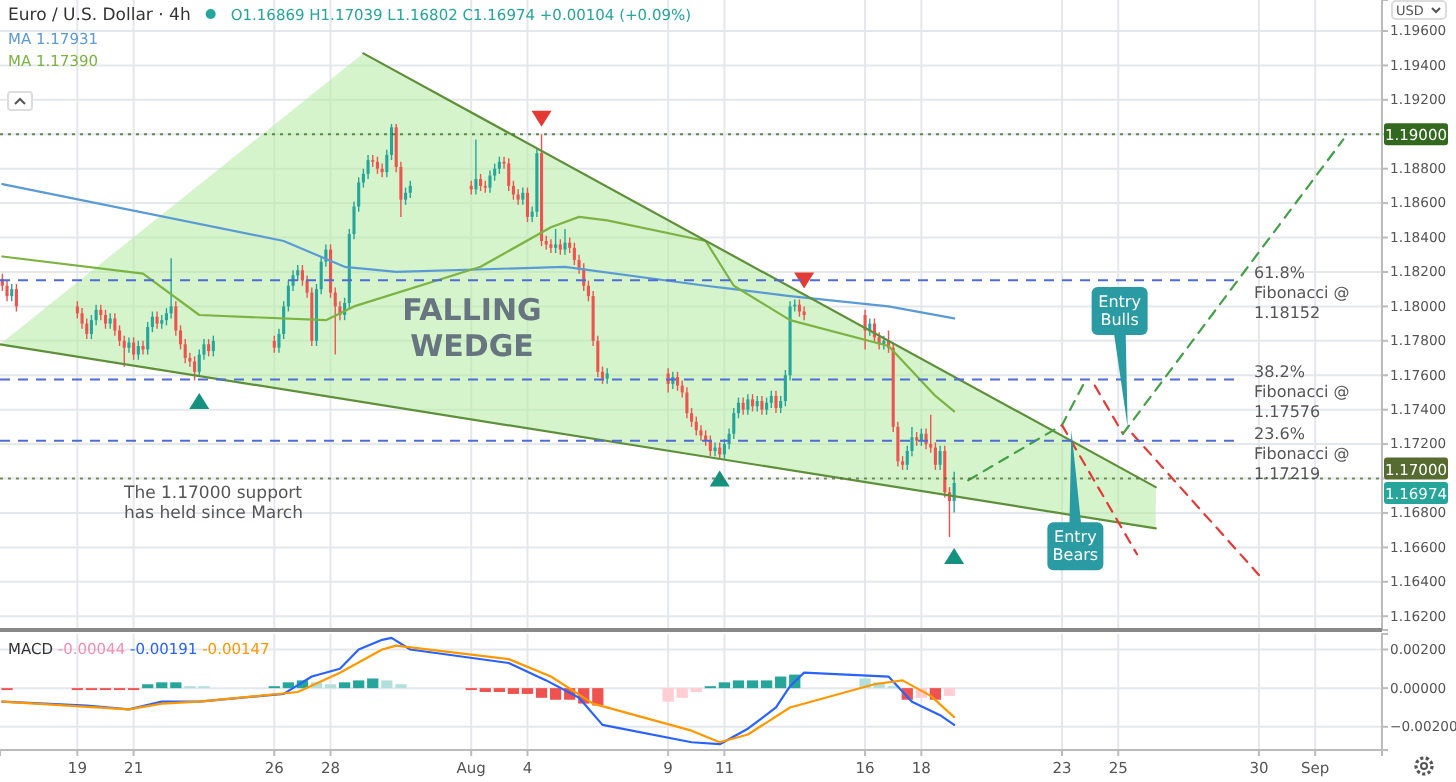 This screenshot has width=1456, height=782. Describe the element at coordinates (1120, 310) in the screenshot. I see `annotation: Entry Bulls` at that location.